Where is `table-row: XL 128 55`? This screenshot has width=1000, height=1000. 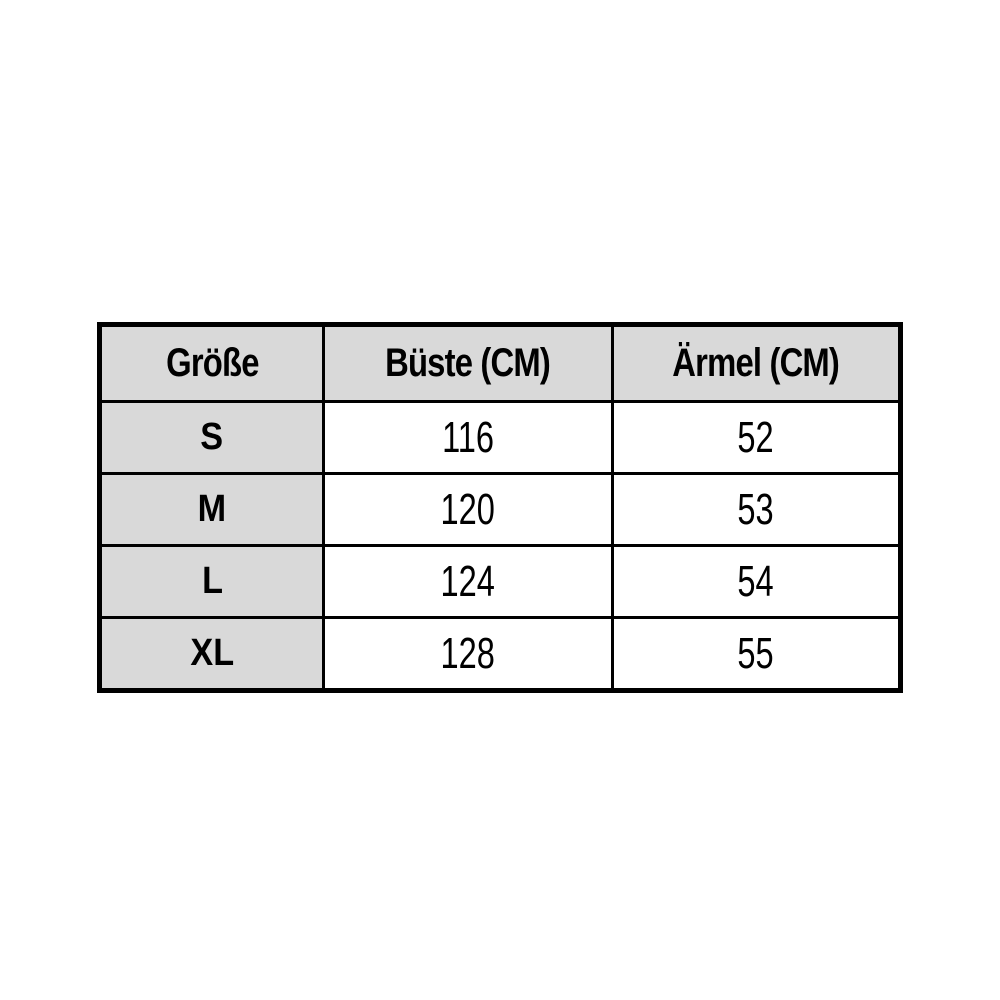
table-row: XL 128 55 is located at coordinates (500, 654).